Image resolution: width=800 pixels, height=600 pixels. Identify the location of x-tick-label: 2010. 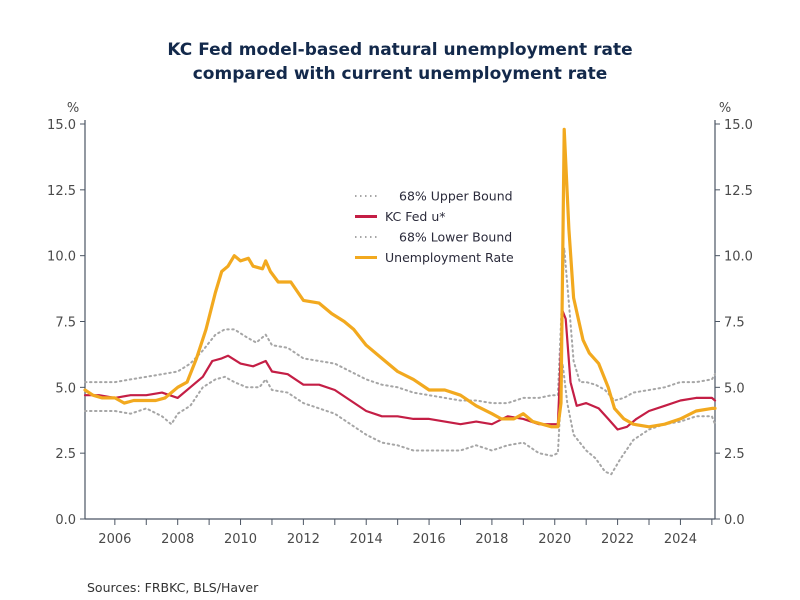
(240, 539).